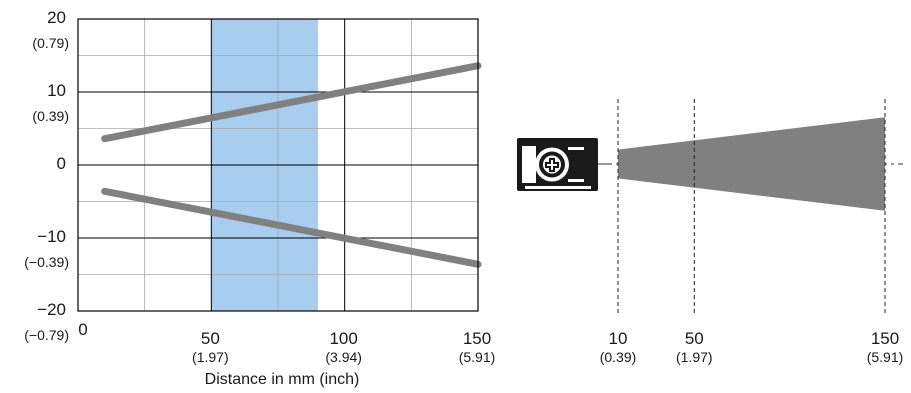  Describe the element at coordinates (82, 329) in the screenshot. I see `x-tick-label: 0` at that location.